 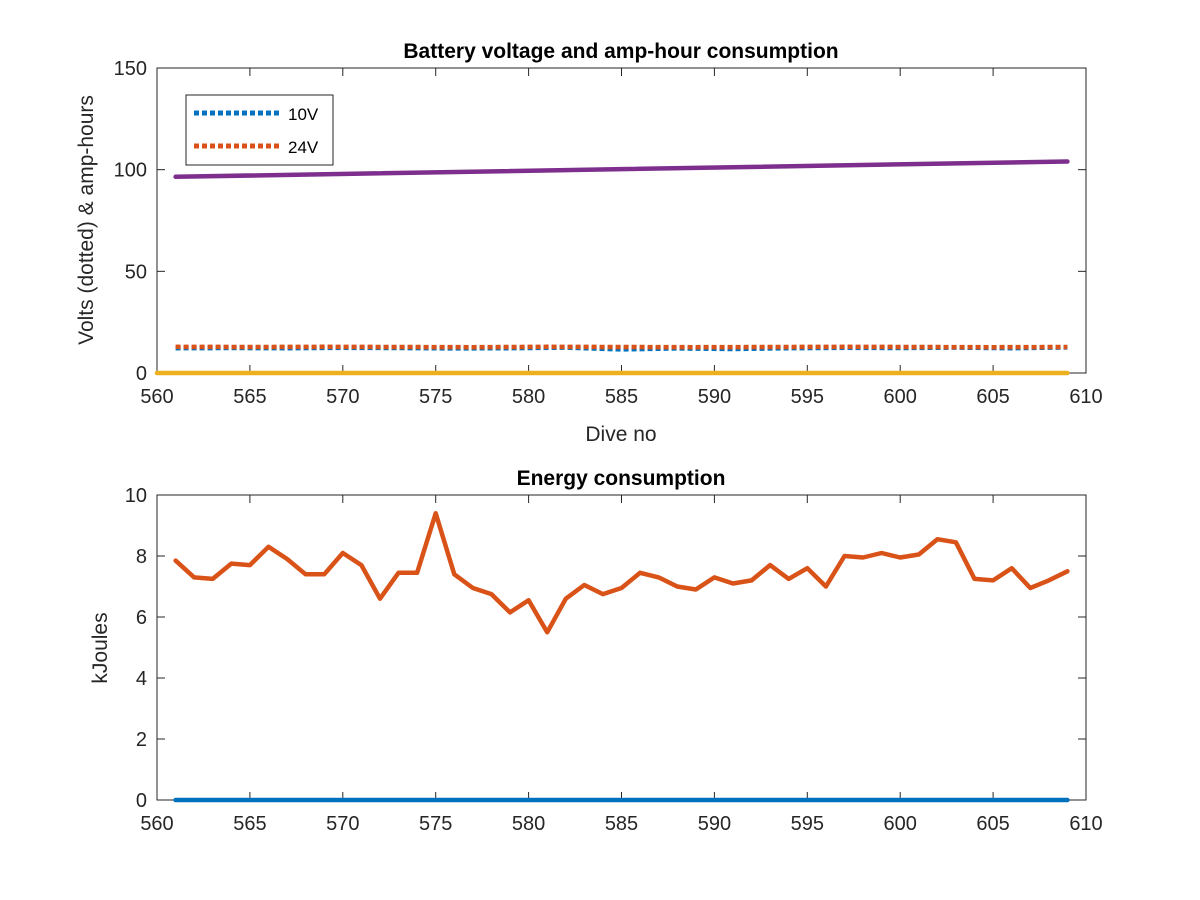 I want to click on y-tick-label: 8, so click(x=141, y=557).